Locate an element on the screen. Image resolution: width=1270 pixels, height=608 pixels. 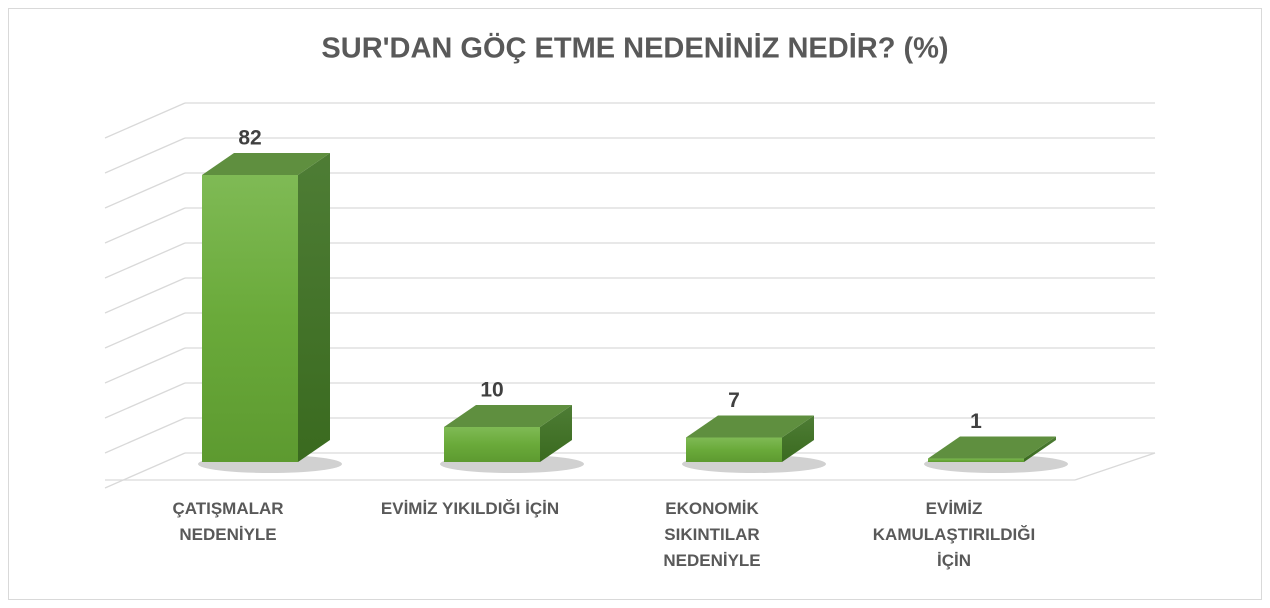
x-tick-label: EVİMİZ YIKILDIĞI İÇİN is located at coordinates (470, 508).